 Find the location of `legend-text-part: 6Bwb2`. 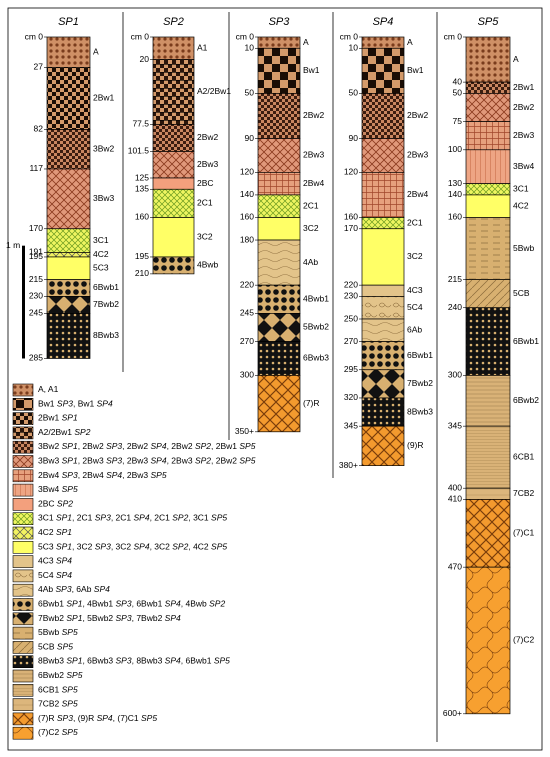

legend-text-part: 6Bwb2 is located at coordinates (52, 675).